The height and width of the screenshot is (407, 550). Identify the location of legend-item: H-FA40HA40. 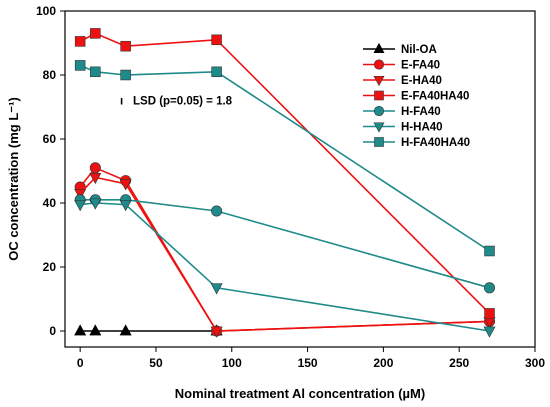
(416, 143).